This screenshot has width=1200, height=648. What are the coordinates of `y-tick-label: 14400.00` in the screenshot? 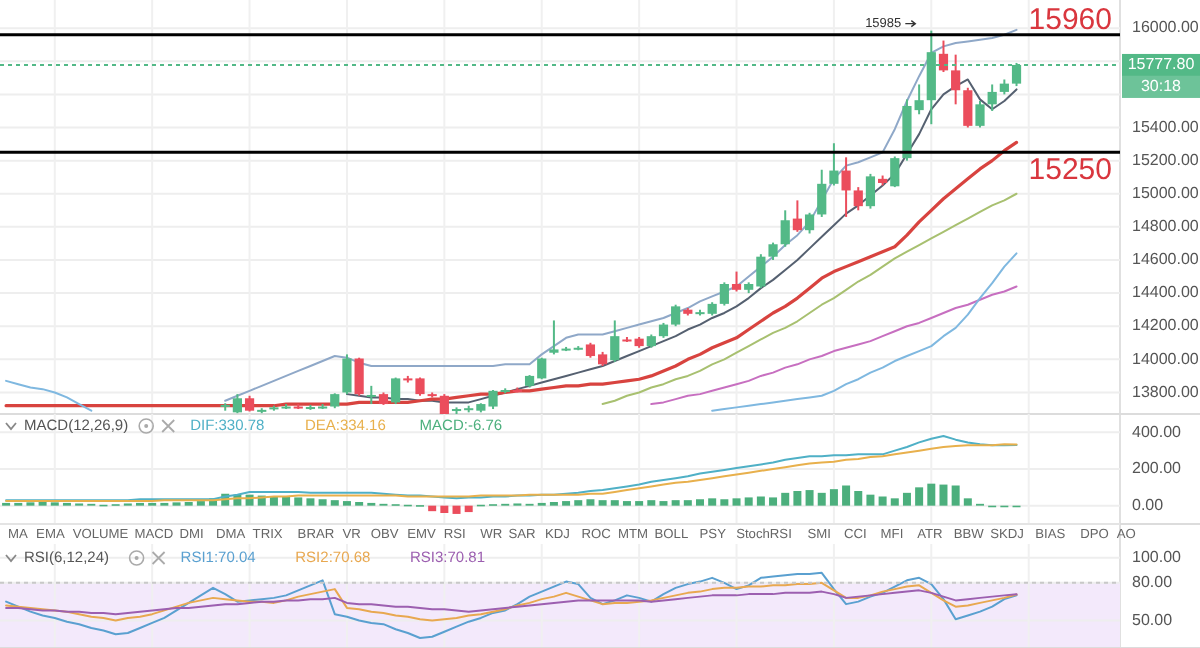 It's located at (1166, 292).